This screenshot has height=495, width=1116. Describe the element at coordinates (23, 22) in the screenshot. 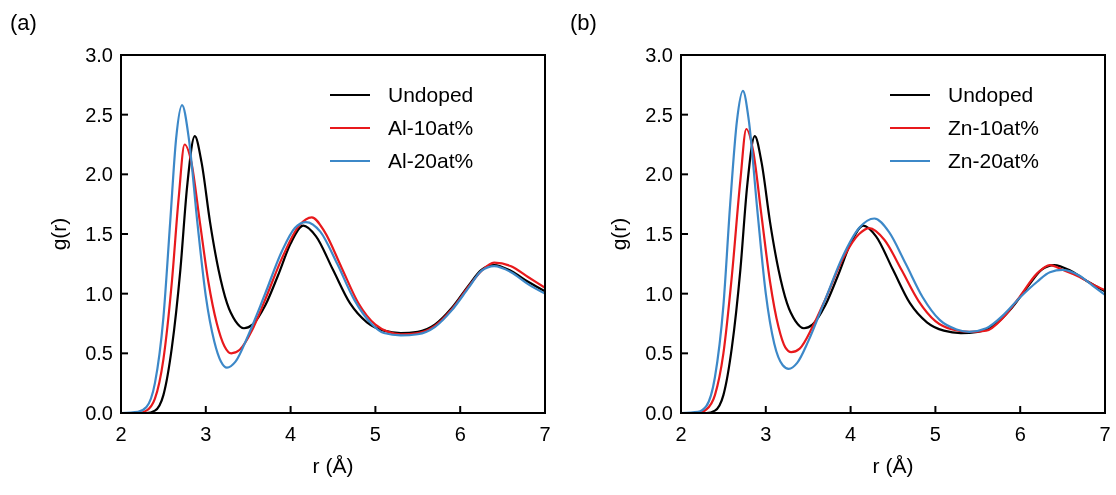

I see `chart-title: (a)` at that location.